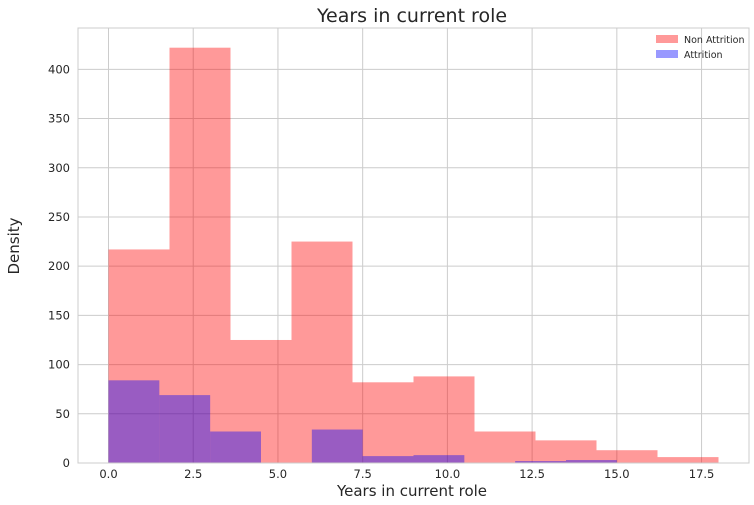  I want to click on legend-label-non-attrition: Non Attrition, so click(714, 40).